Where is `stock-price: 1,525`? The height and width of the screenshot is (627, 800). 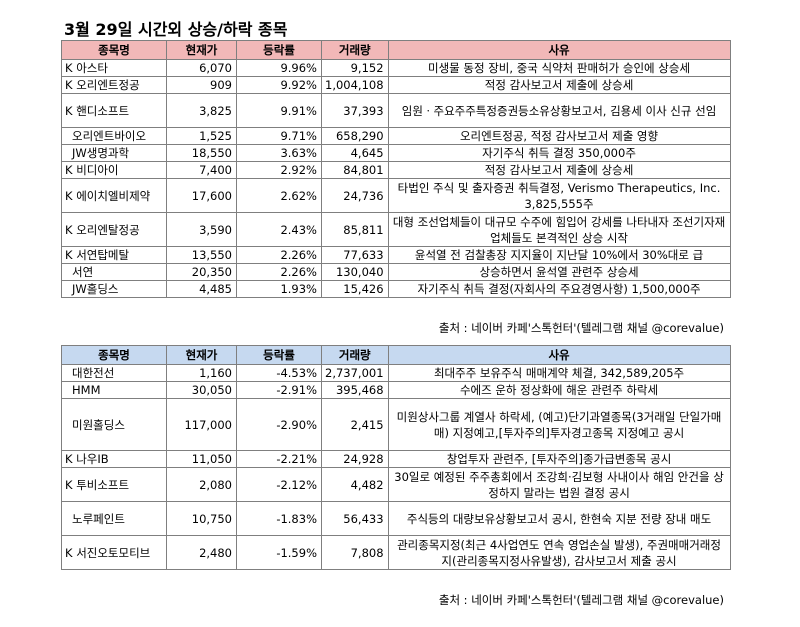 stock-price: 1,525 is located at coordinates (201, 136).